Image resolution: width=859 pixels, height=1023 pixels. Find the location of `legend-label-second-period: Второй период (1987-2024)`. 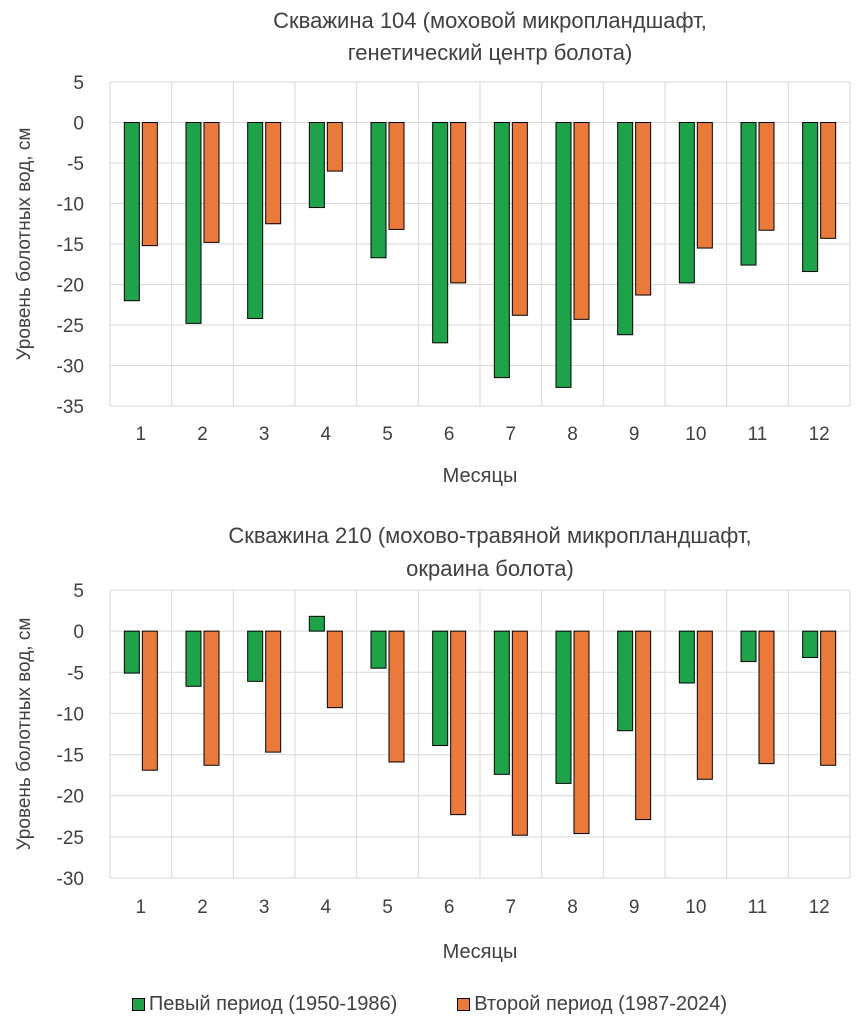

legend-label-second-period: Второй период (1987-2024) is located at coordinates (601, 1003).